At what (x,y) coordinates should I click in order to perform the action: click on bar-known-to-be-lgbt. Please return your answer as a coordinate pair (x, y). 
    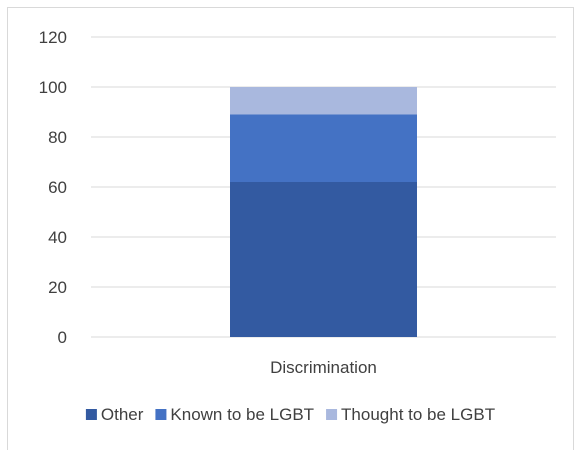
    Looking at the image, I should click on (323, 148).